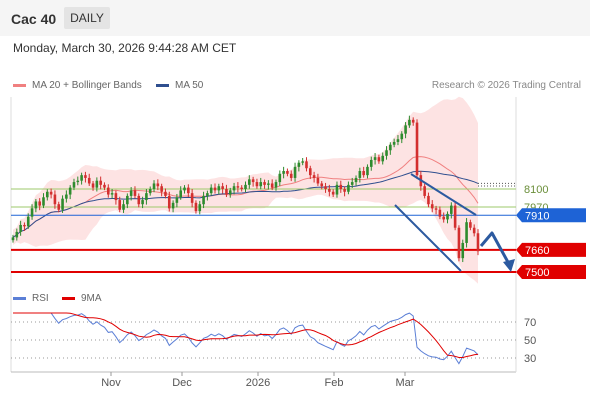 This screenshot has height=400, width=590. I want to click on trend-channel-lower, so click(428, 238).